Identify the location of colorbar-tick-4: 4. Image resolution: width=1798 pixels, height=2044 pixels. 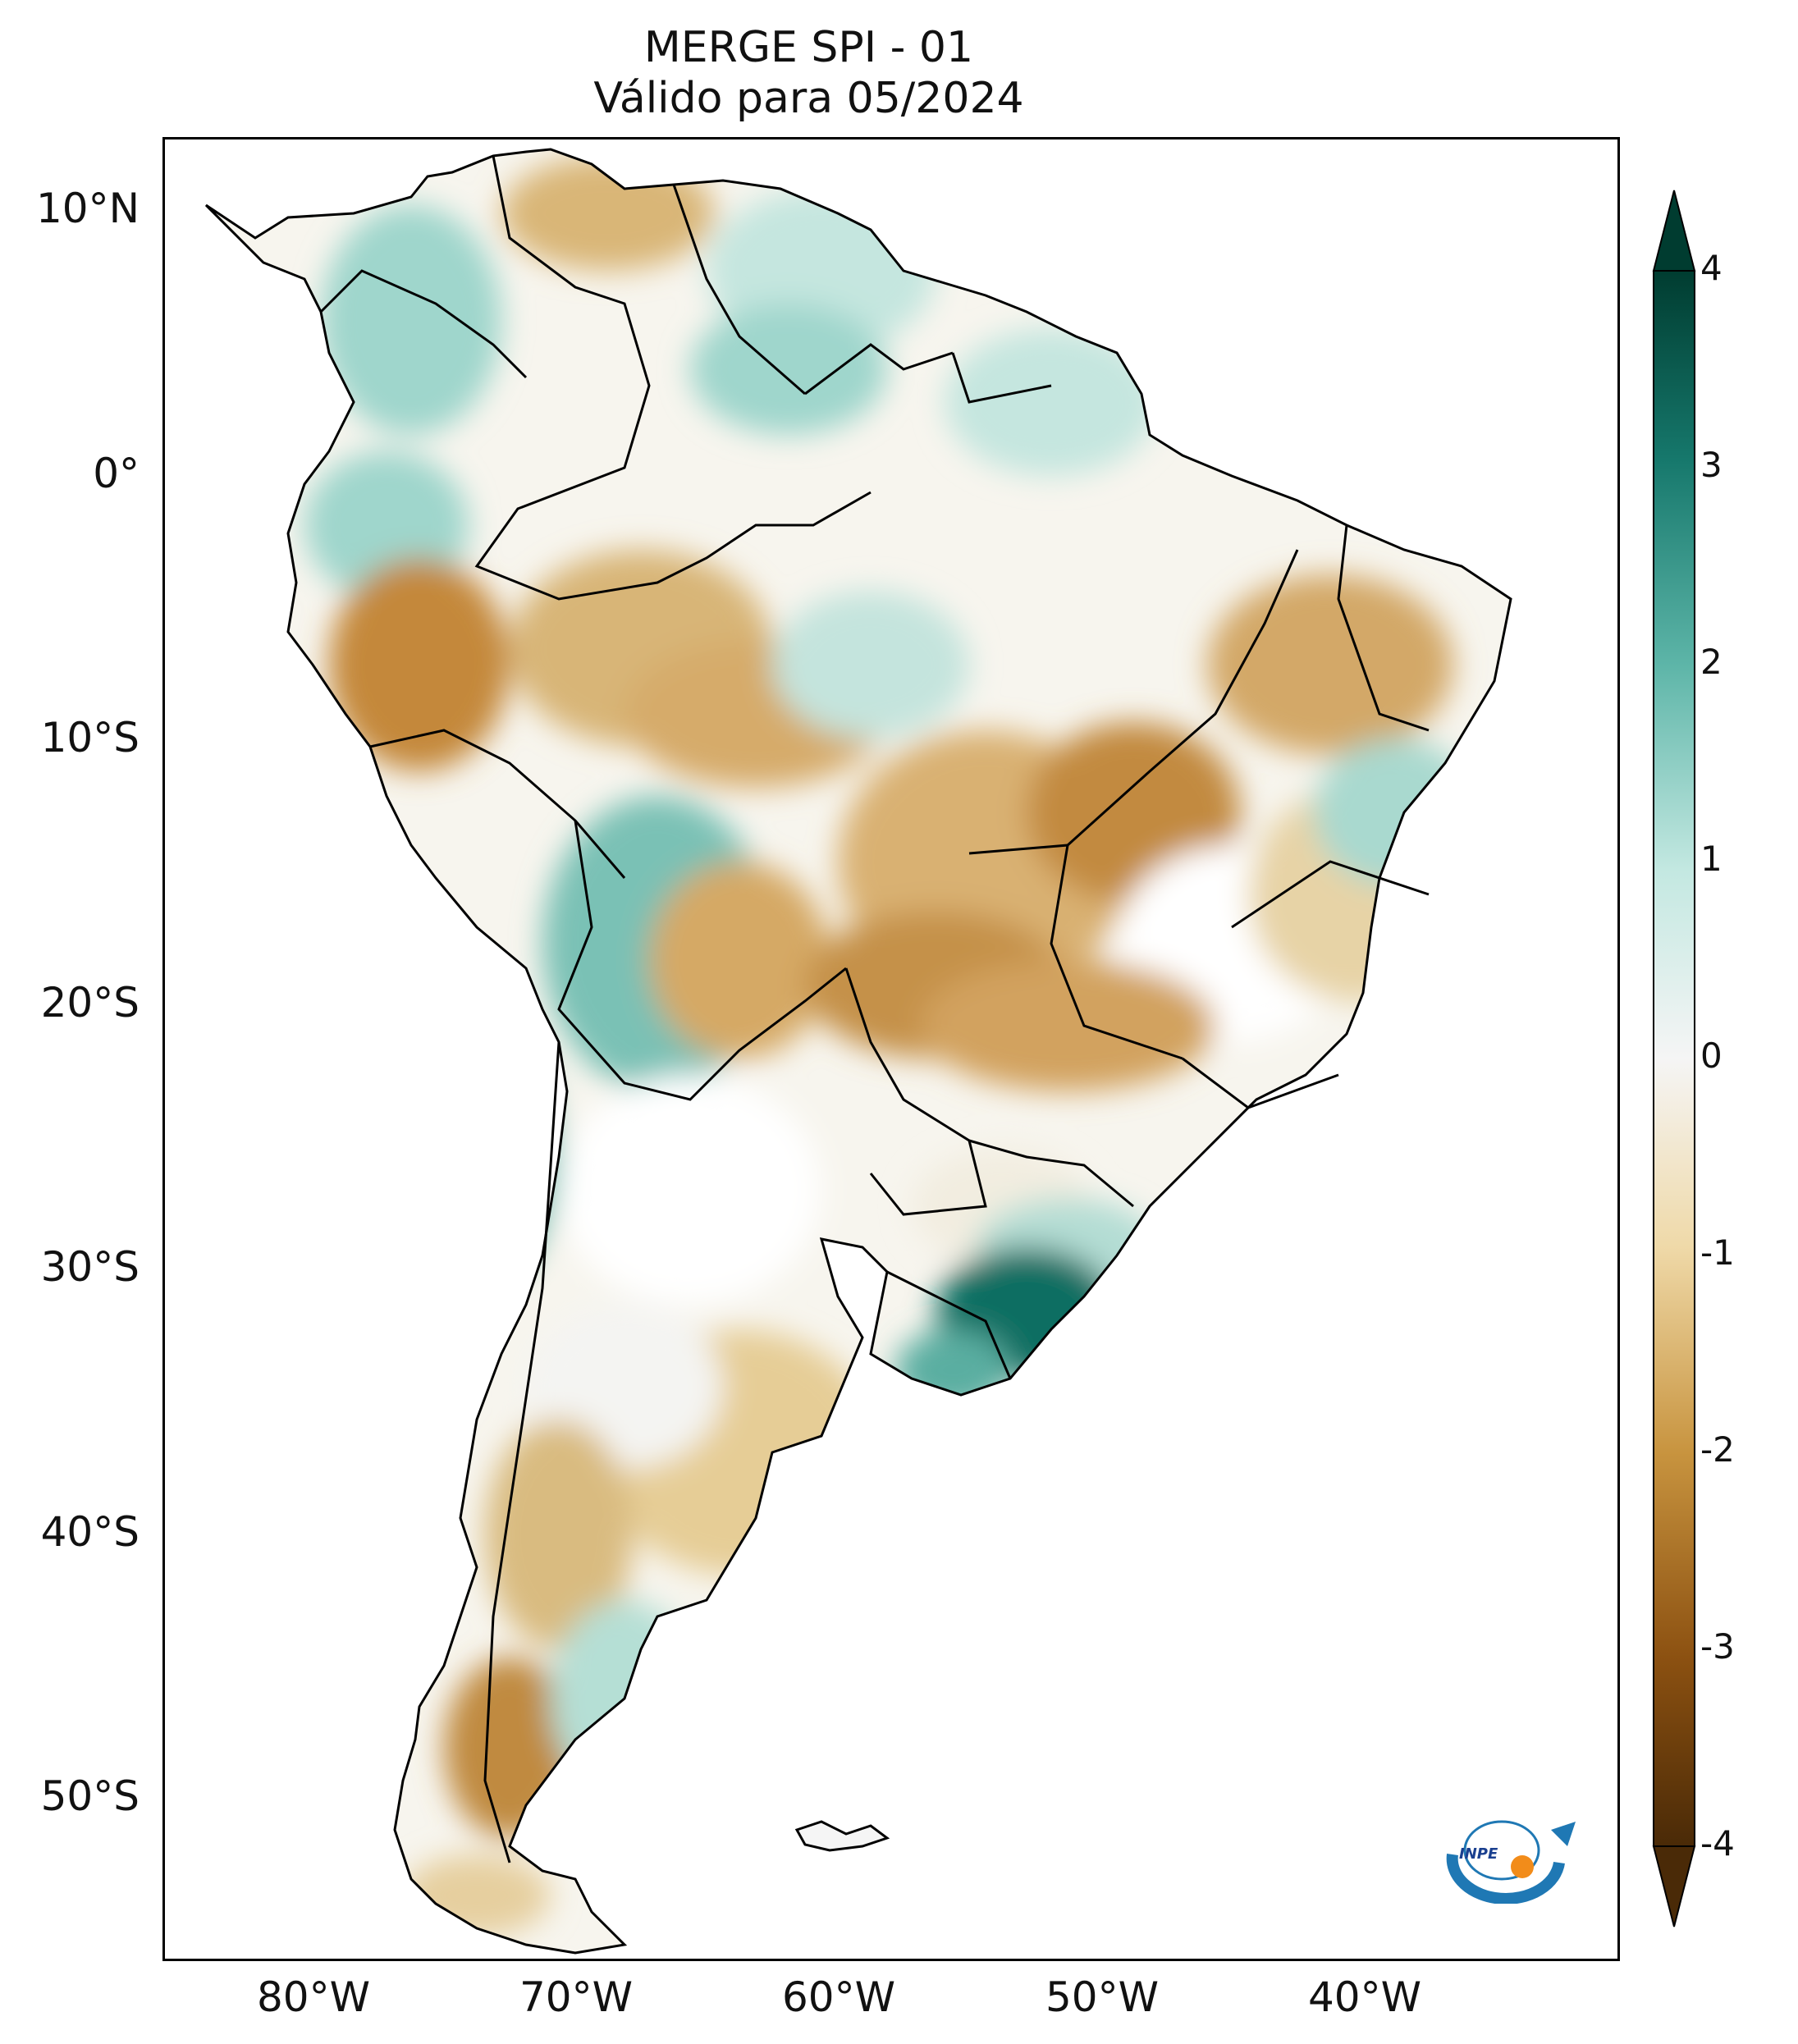
(1711, 268).